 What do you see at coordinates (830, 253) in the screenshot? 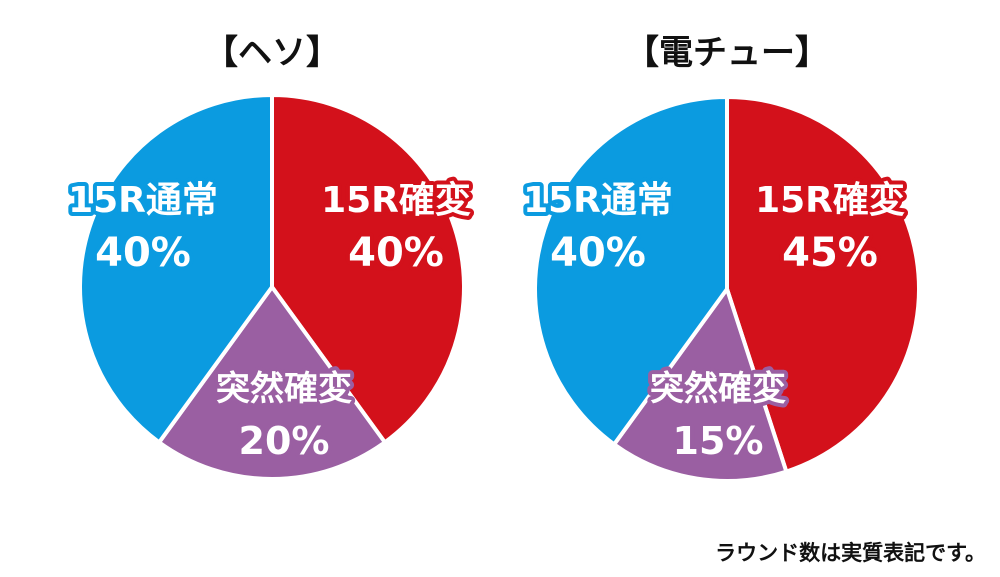
I see `slice-value-label: 45%` at bounding box center [830, 253].